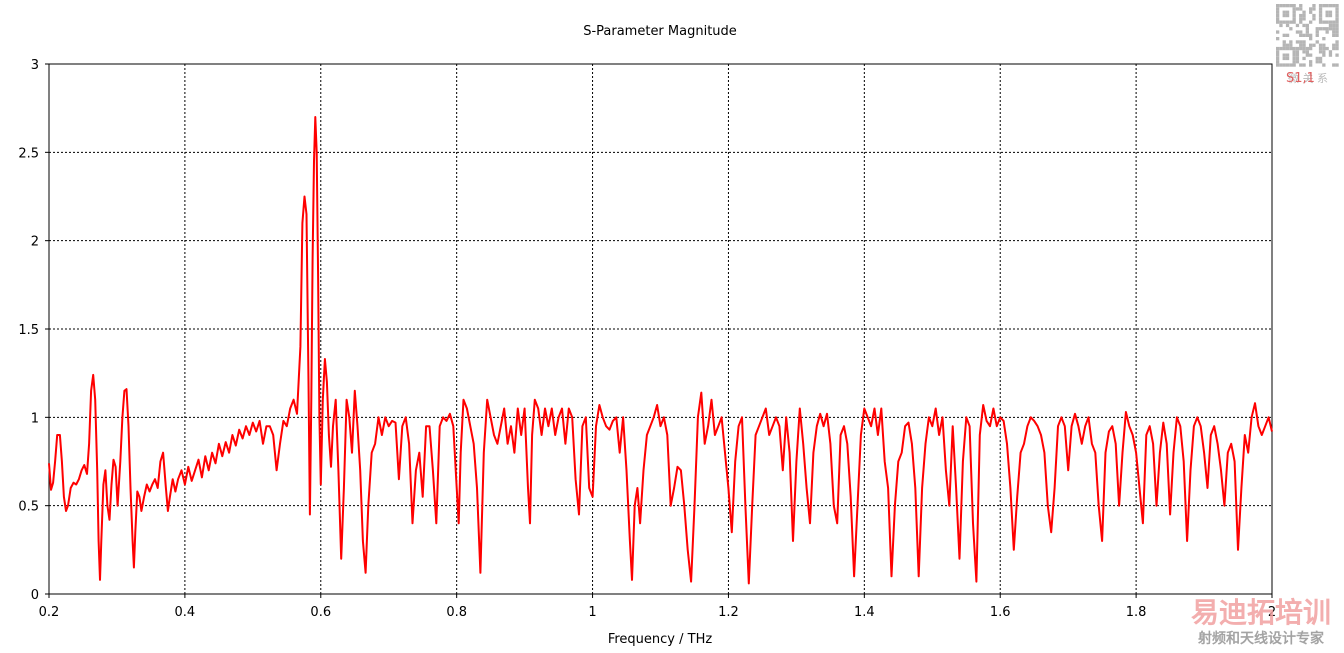 The height and width of the screenshot is (653, 1344). Describe the element at coordinates (35, 595) in the screenshot. I see `y-tick-label: 0` at that location.